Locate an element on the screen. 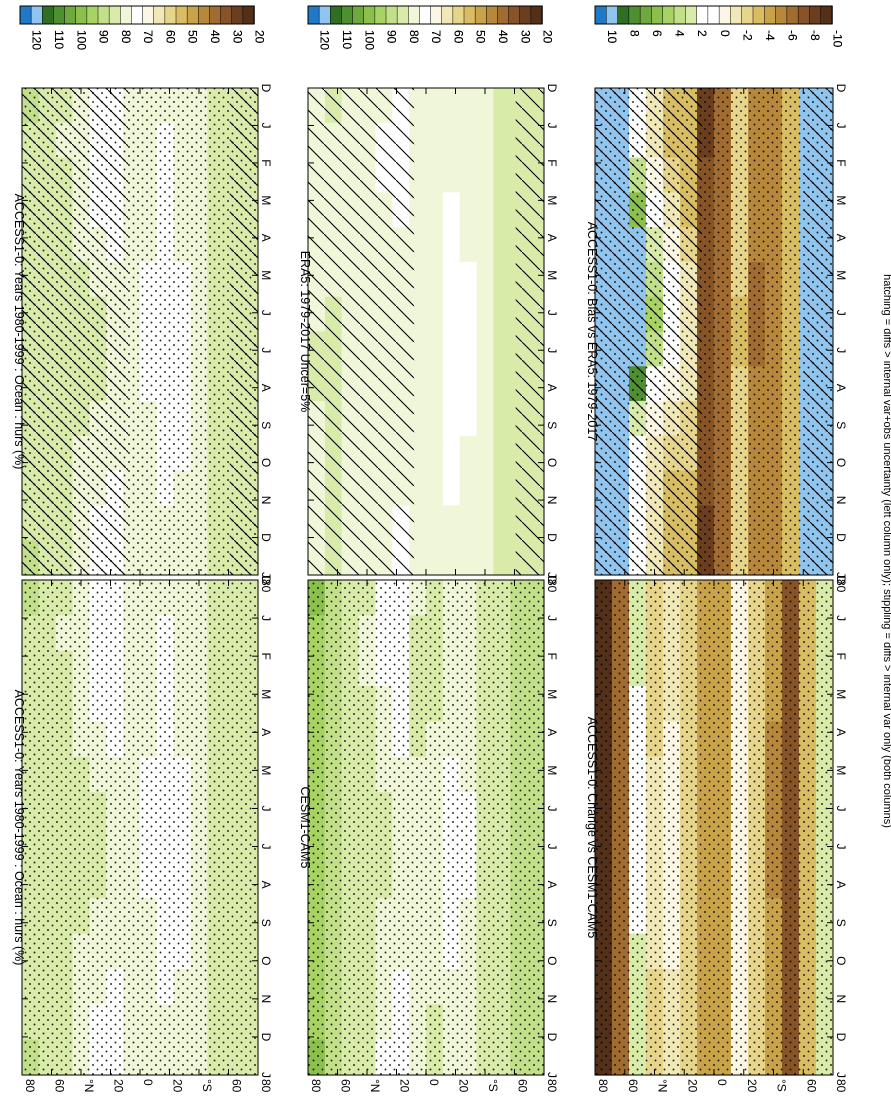  colorbar-tick-label: -4 is located at coordinates (770, 35).